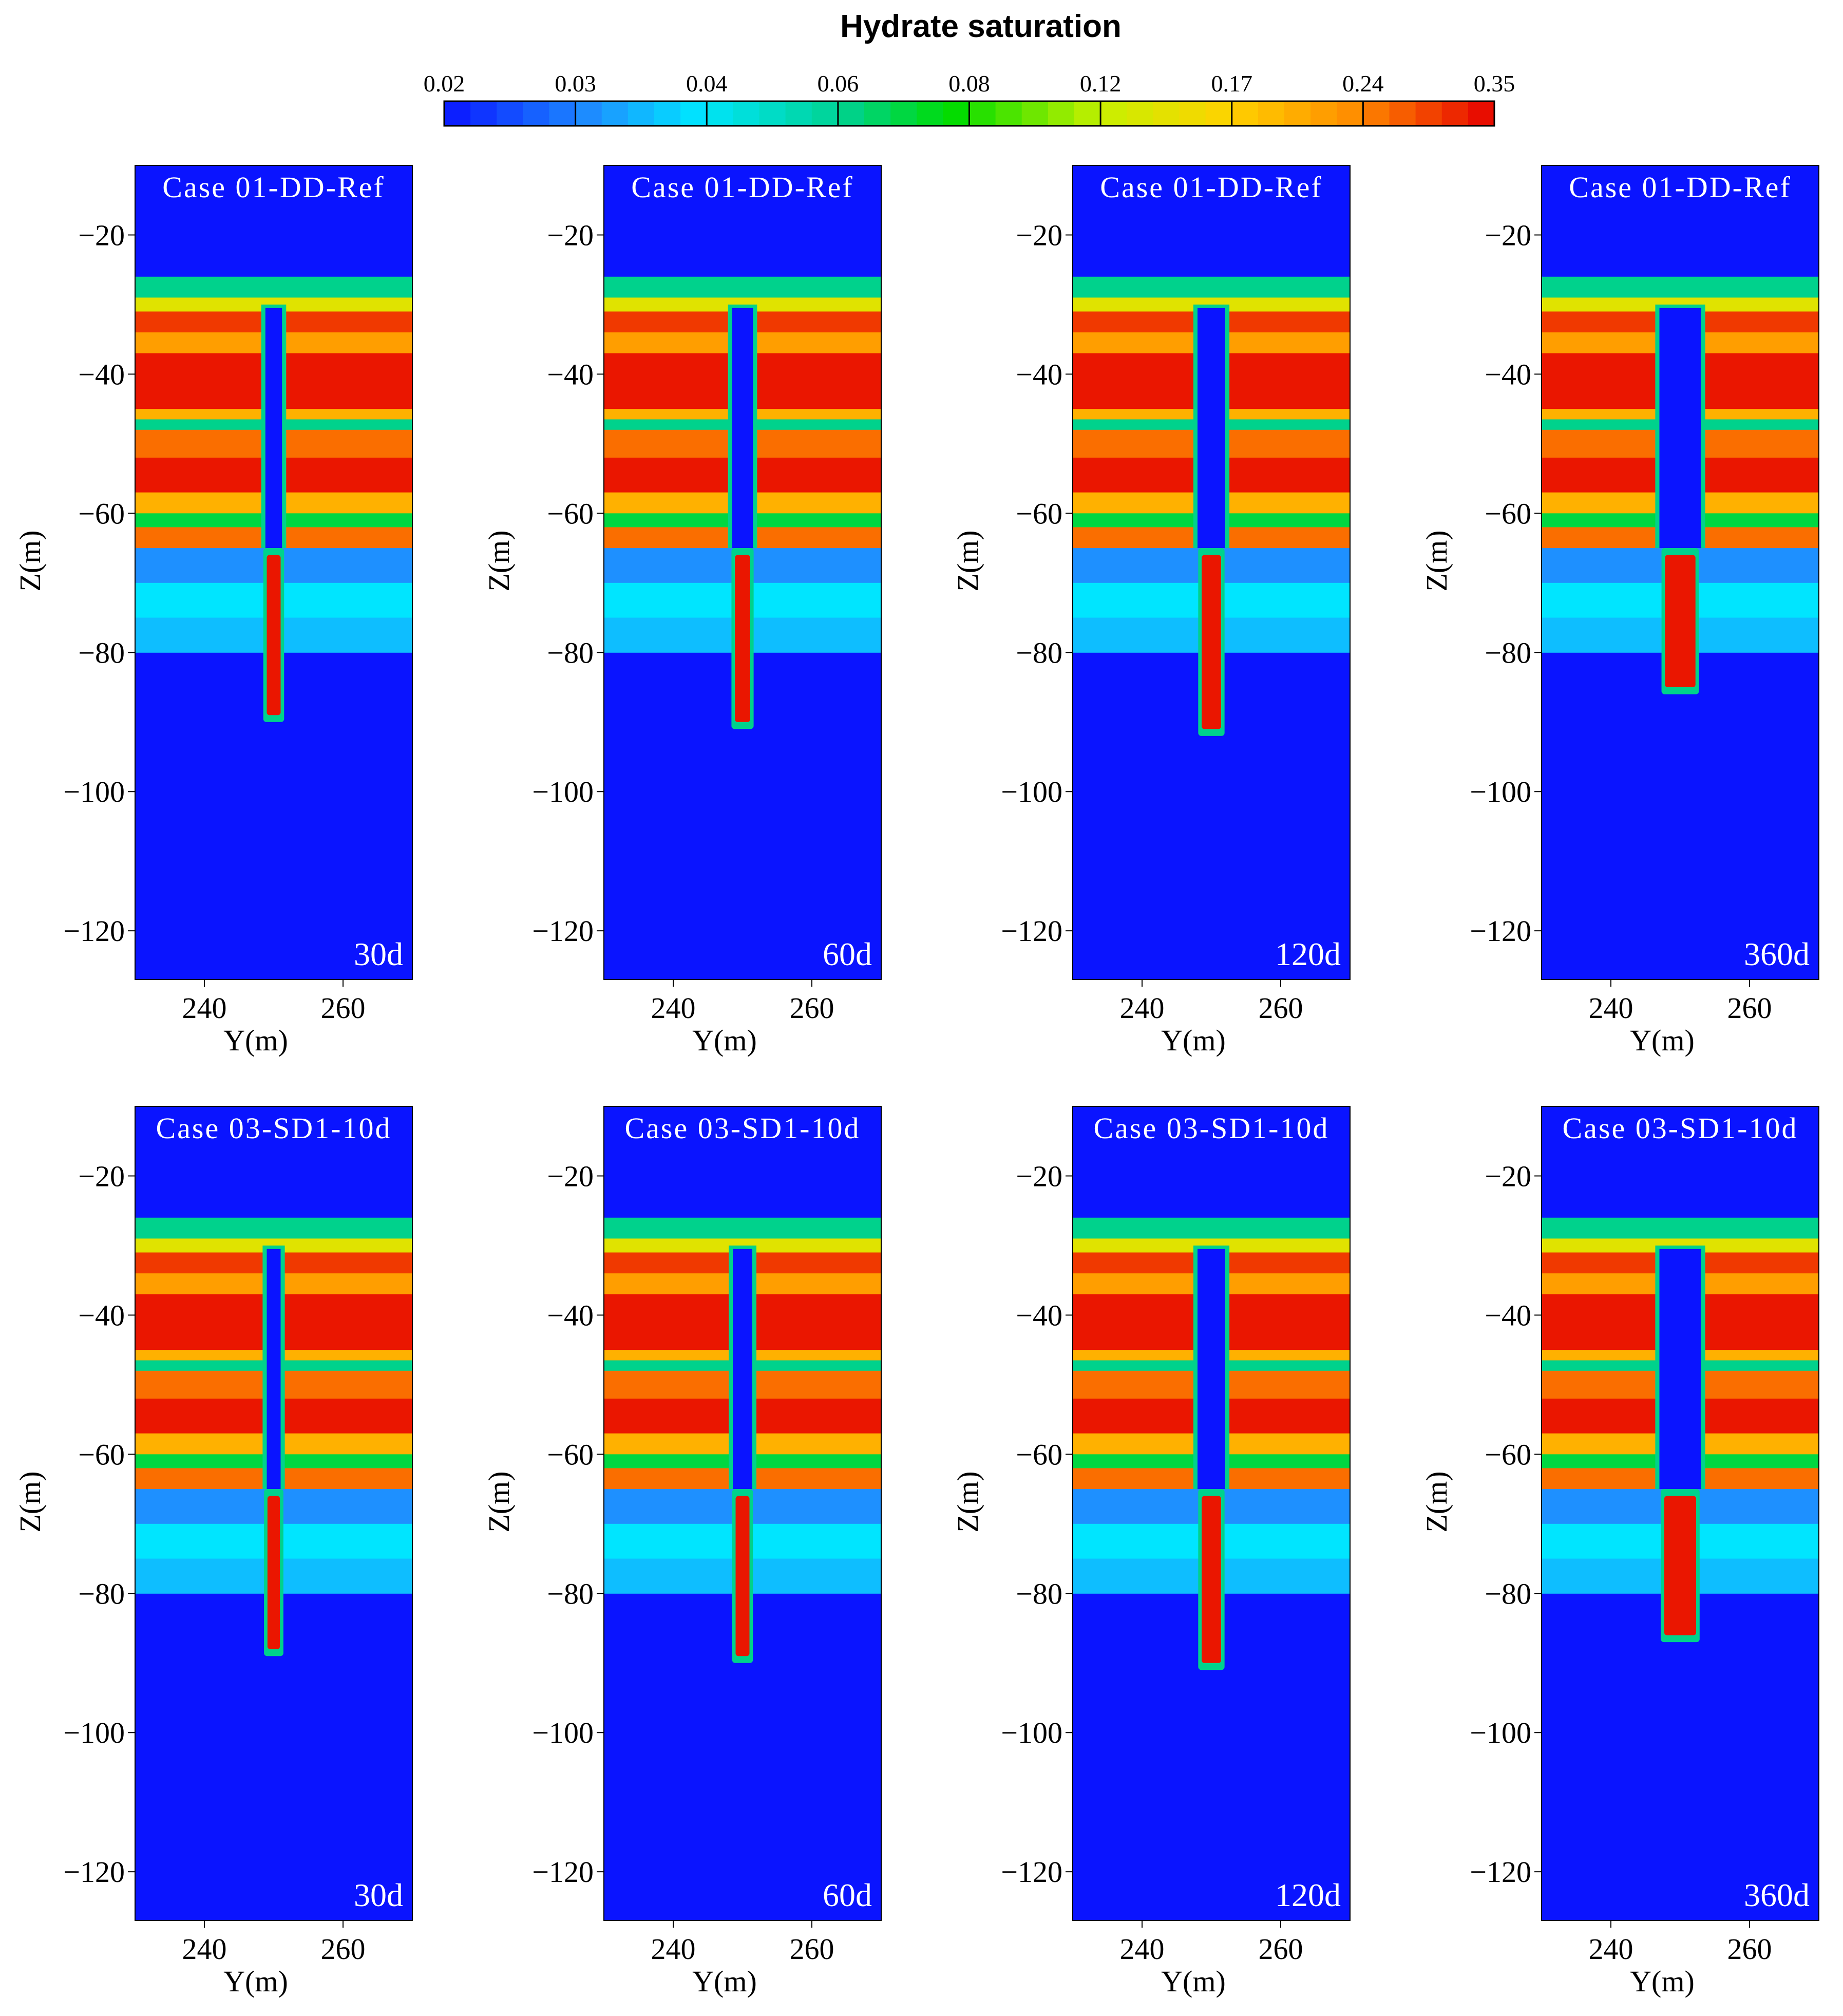 This screenshot has width=1843, height=2016. I want to click on colorbar-tick-label: 0.17, so click(1232, 83).